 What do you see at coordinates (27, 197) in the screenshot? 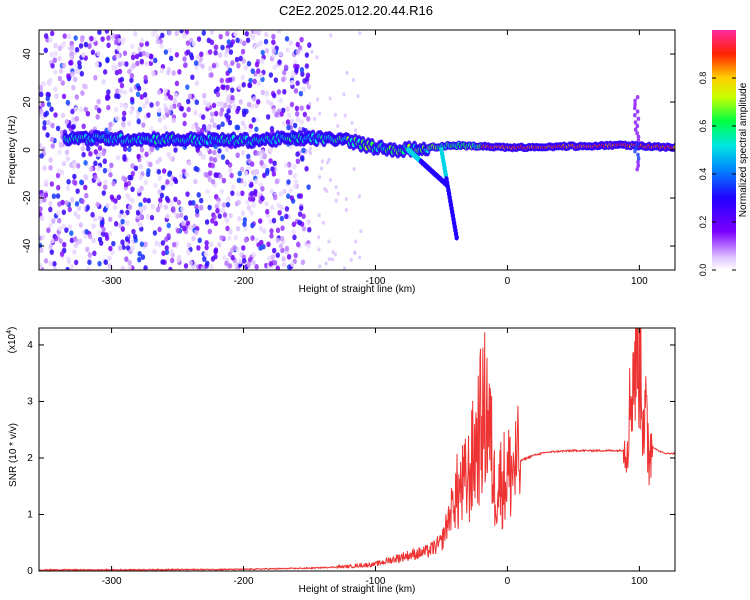
I see `spectrogram-y-tick-label: -20` at bounding box center [27, 197].